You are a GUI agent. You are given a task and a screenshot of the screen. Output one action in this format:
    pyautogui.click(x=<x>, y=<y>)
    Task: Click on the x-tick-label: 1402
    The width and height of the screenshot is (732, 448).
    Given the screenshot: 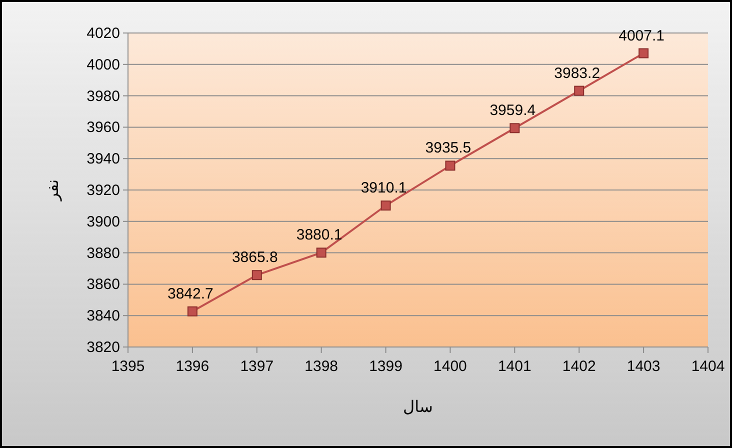 What is the action you would take?
    pyautogui.click(x=579, y=366)
    